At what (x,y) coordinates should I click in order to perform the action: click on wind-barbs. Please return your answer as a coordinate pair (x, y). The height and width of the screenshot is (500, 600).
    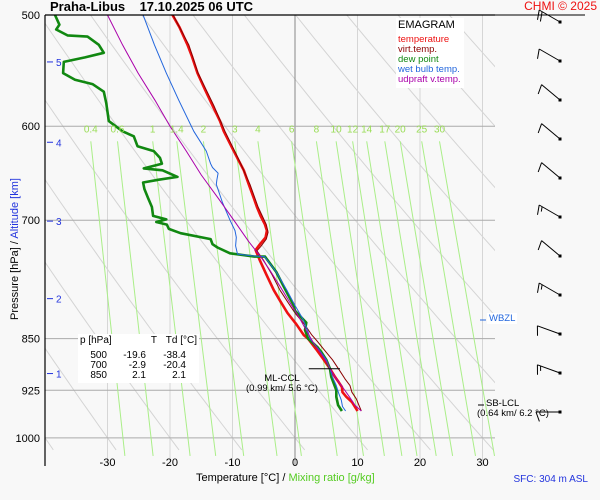
    Looking at the image, I should click on (548, 215).